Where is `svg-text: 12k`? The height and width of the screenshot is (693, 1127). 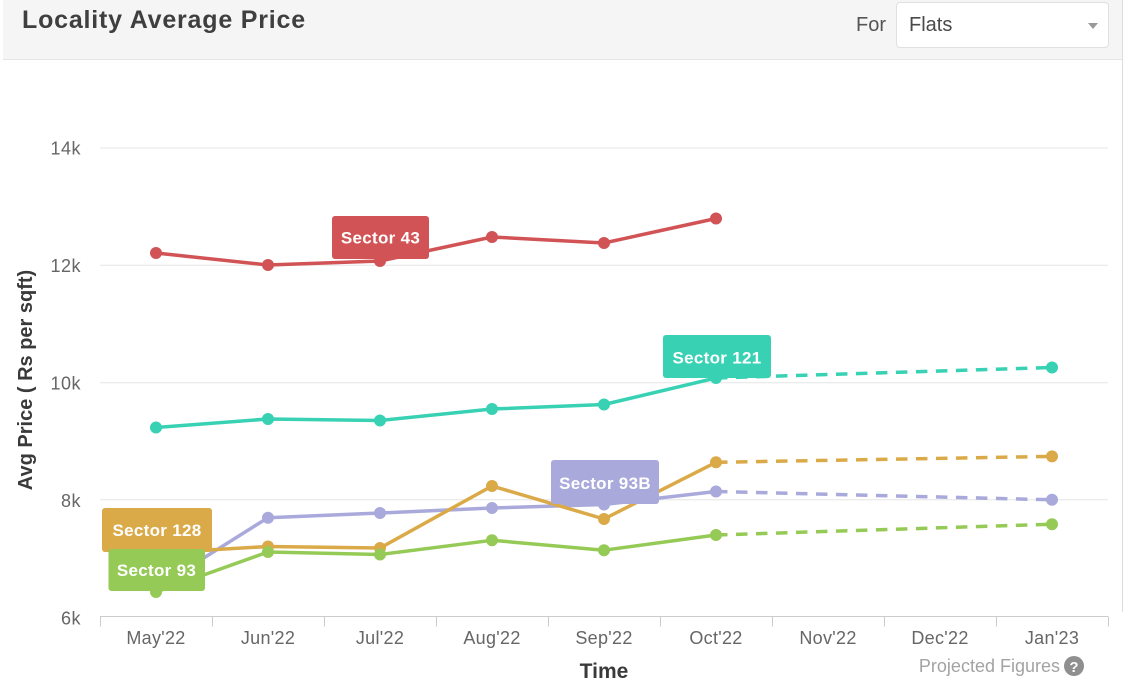 svg-text: 12k is located at coordinates (65, 266).